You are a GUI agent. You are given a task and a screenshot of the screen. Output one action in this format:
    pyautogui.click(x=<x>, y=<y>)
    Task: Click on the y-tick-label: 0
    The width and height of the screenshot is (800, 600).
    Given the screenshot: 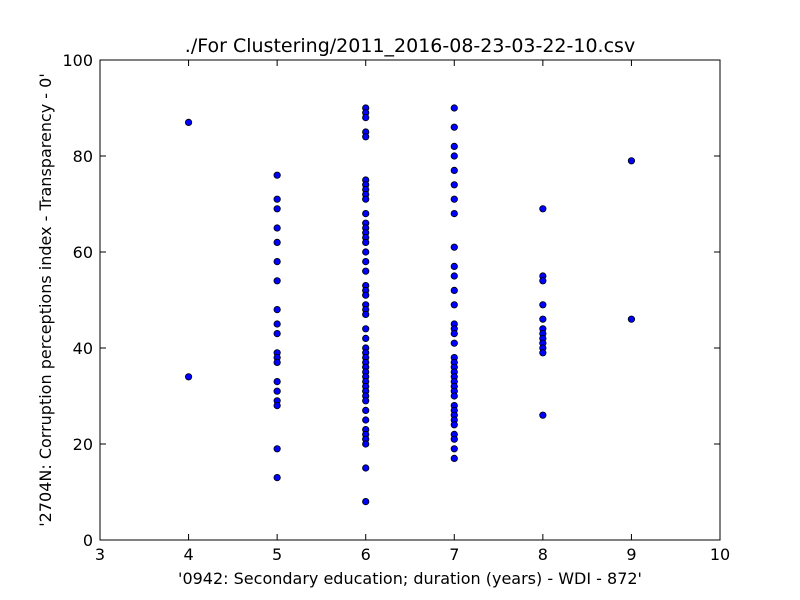 What is the action you would take?
    pyautogui.click(x=88, y=540)
    